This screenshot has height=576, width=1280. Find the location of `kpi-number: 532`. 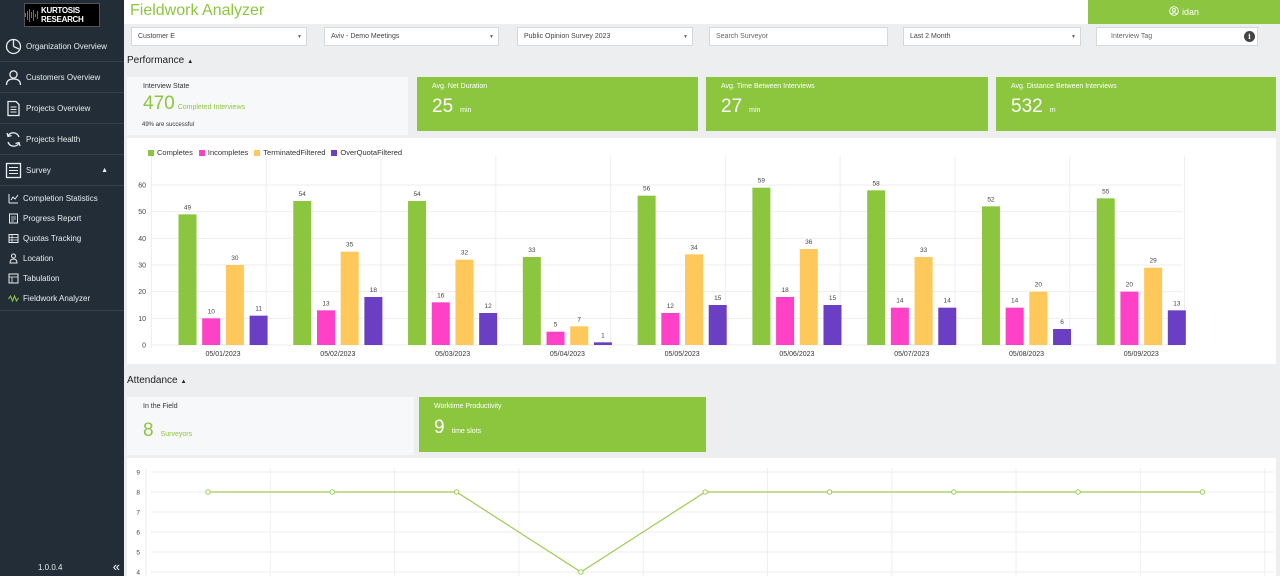

kpi-number: 532 is located at coordinates (1027, 106).